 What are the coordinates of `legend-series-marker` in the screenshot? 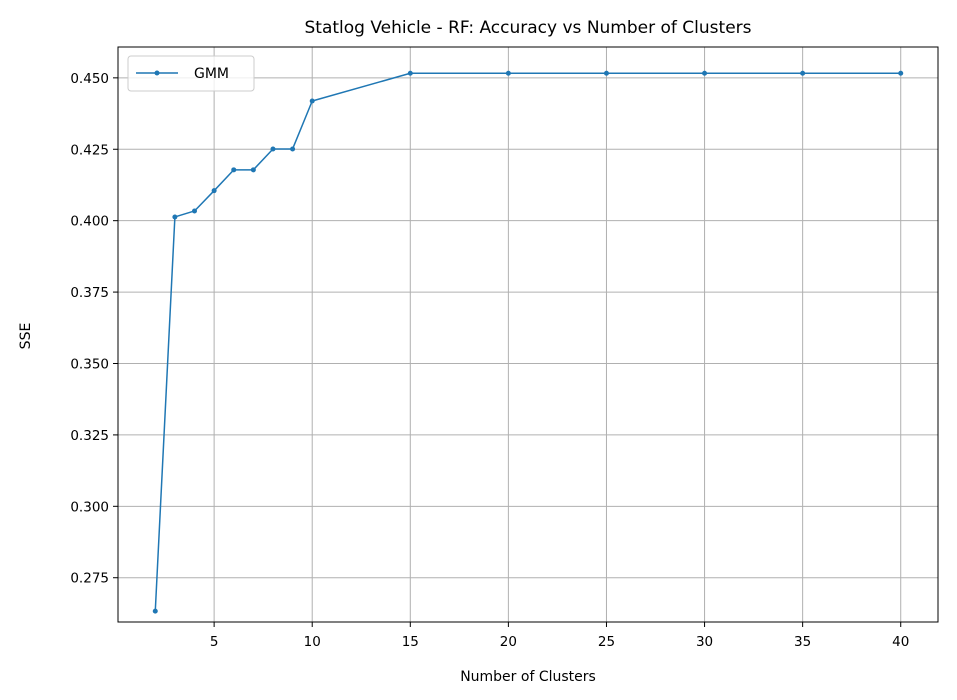 It's located at (157, 73).